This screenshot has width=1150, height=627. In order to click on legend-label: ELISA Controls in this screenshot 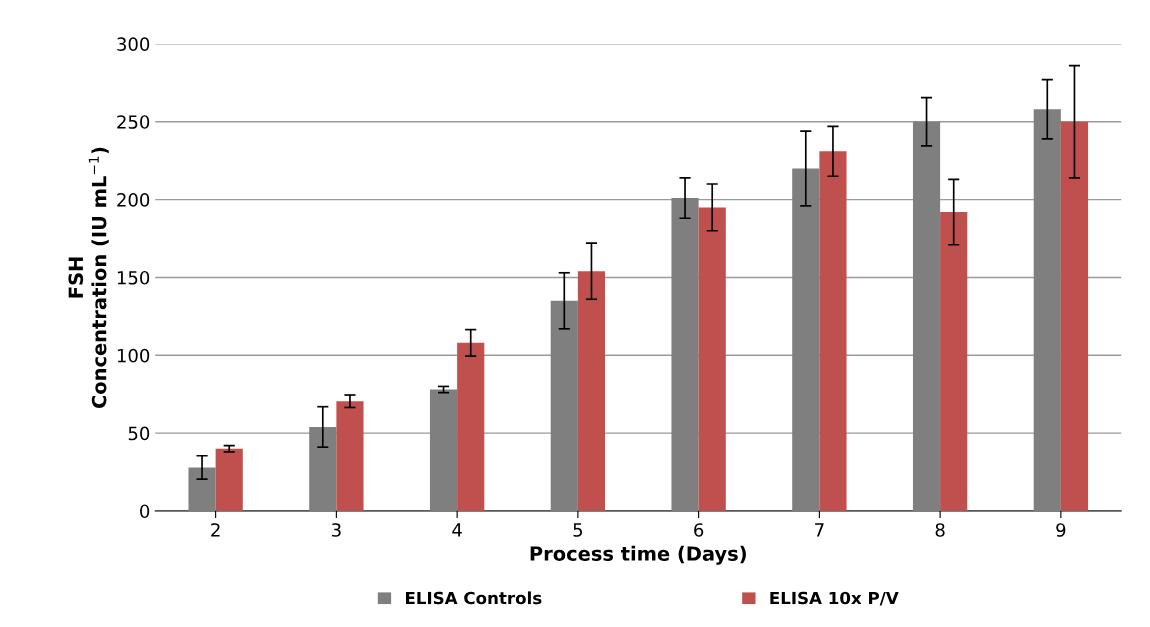, I will do `click(473, 598)`.